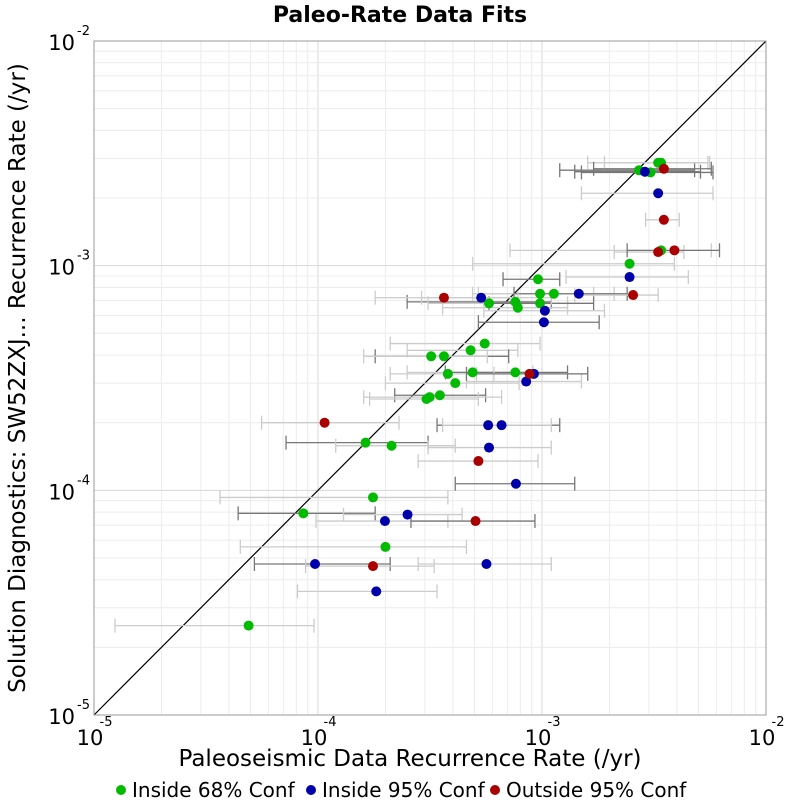  What do you see at coordinates (410, 759) in the screenshot?
I see `x-axis-label: Paleoseismic Data Recurrence Rate (/yr)` at bounding box center [410, 759].